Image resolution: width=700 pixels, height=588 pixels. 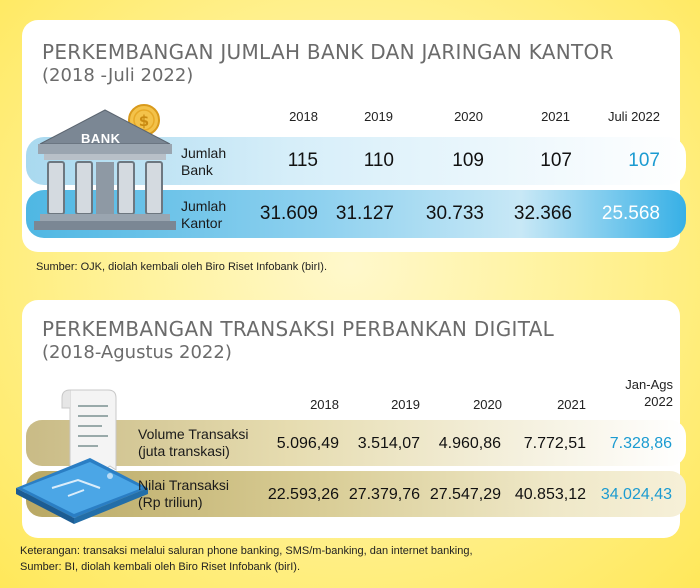 I want to click on s2-year-4a: Jan-Ags, so click(x=649, y=384).